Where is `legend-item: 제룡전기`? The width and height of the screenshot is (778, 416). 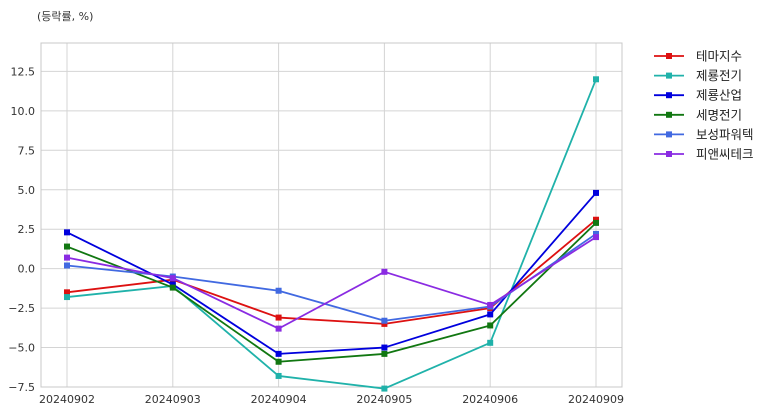 legend-item: 제룡전기 is located at coordinates (698, 75).